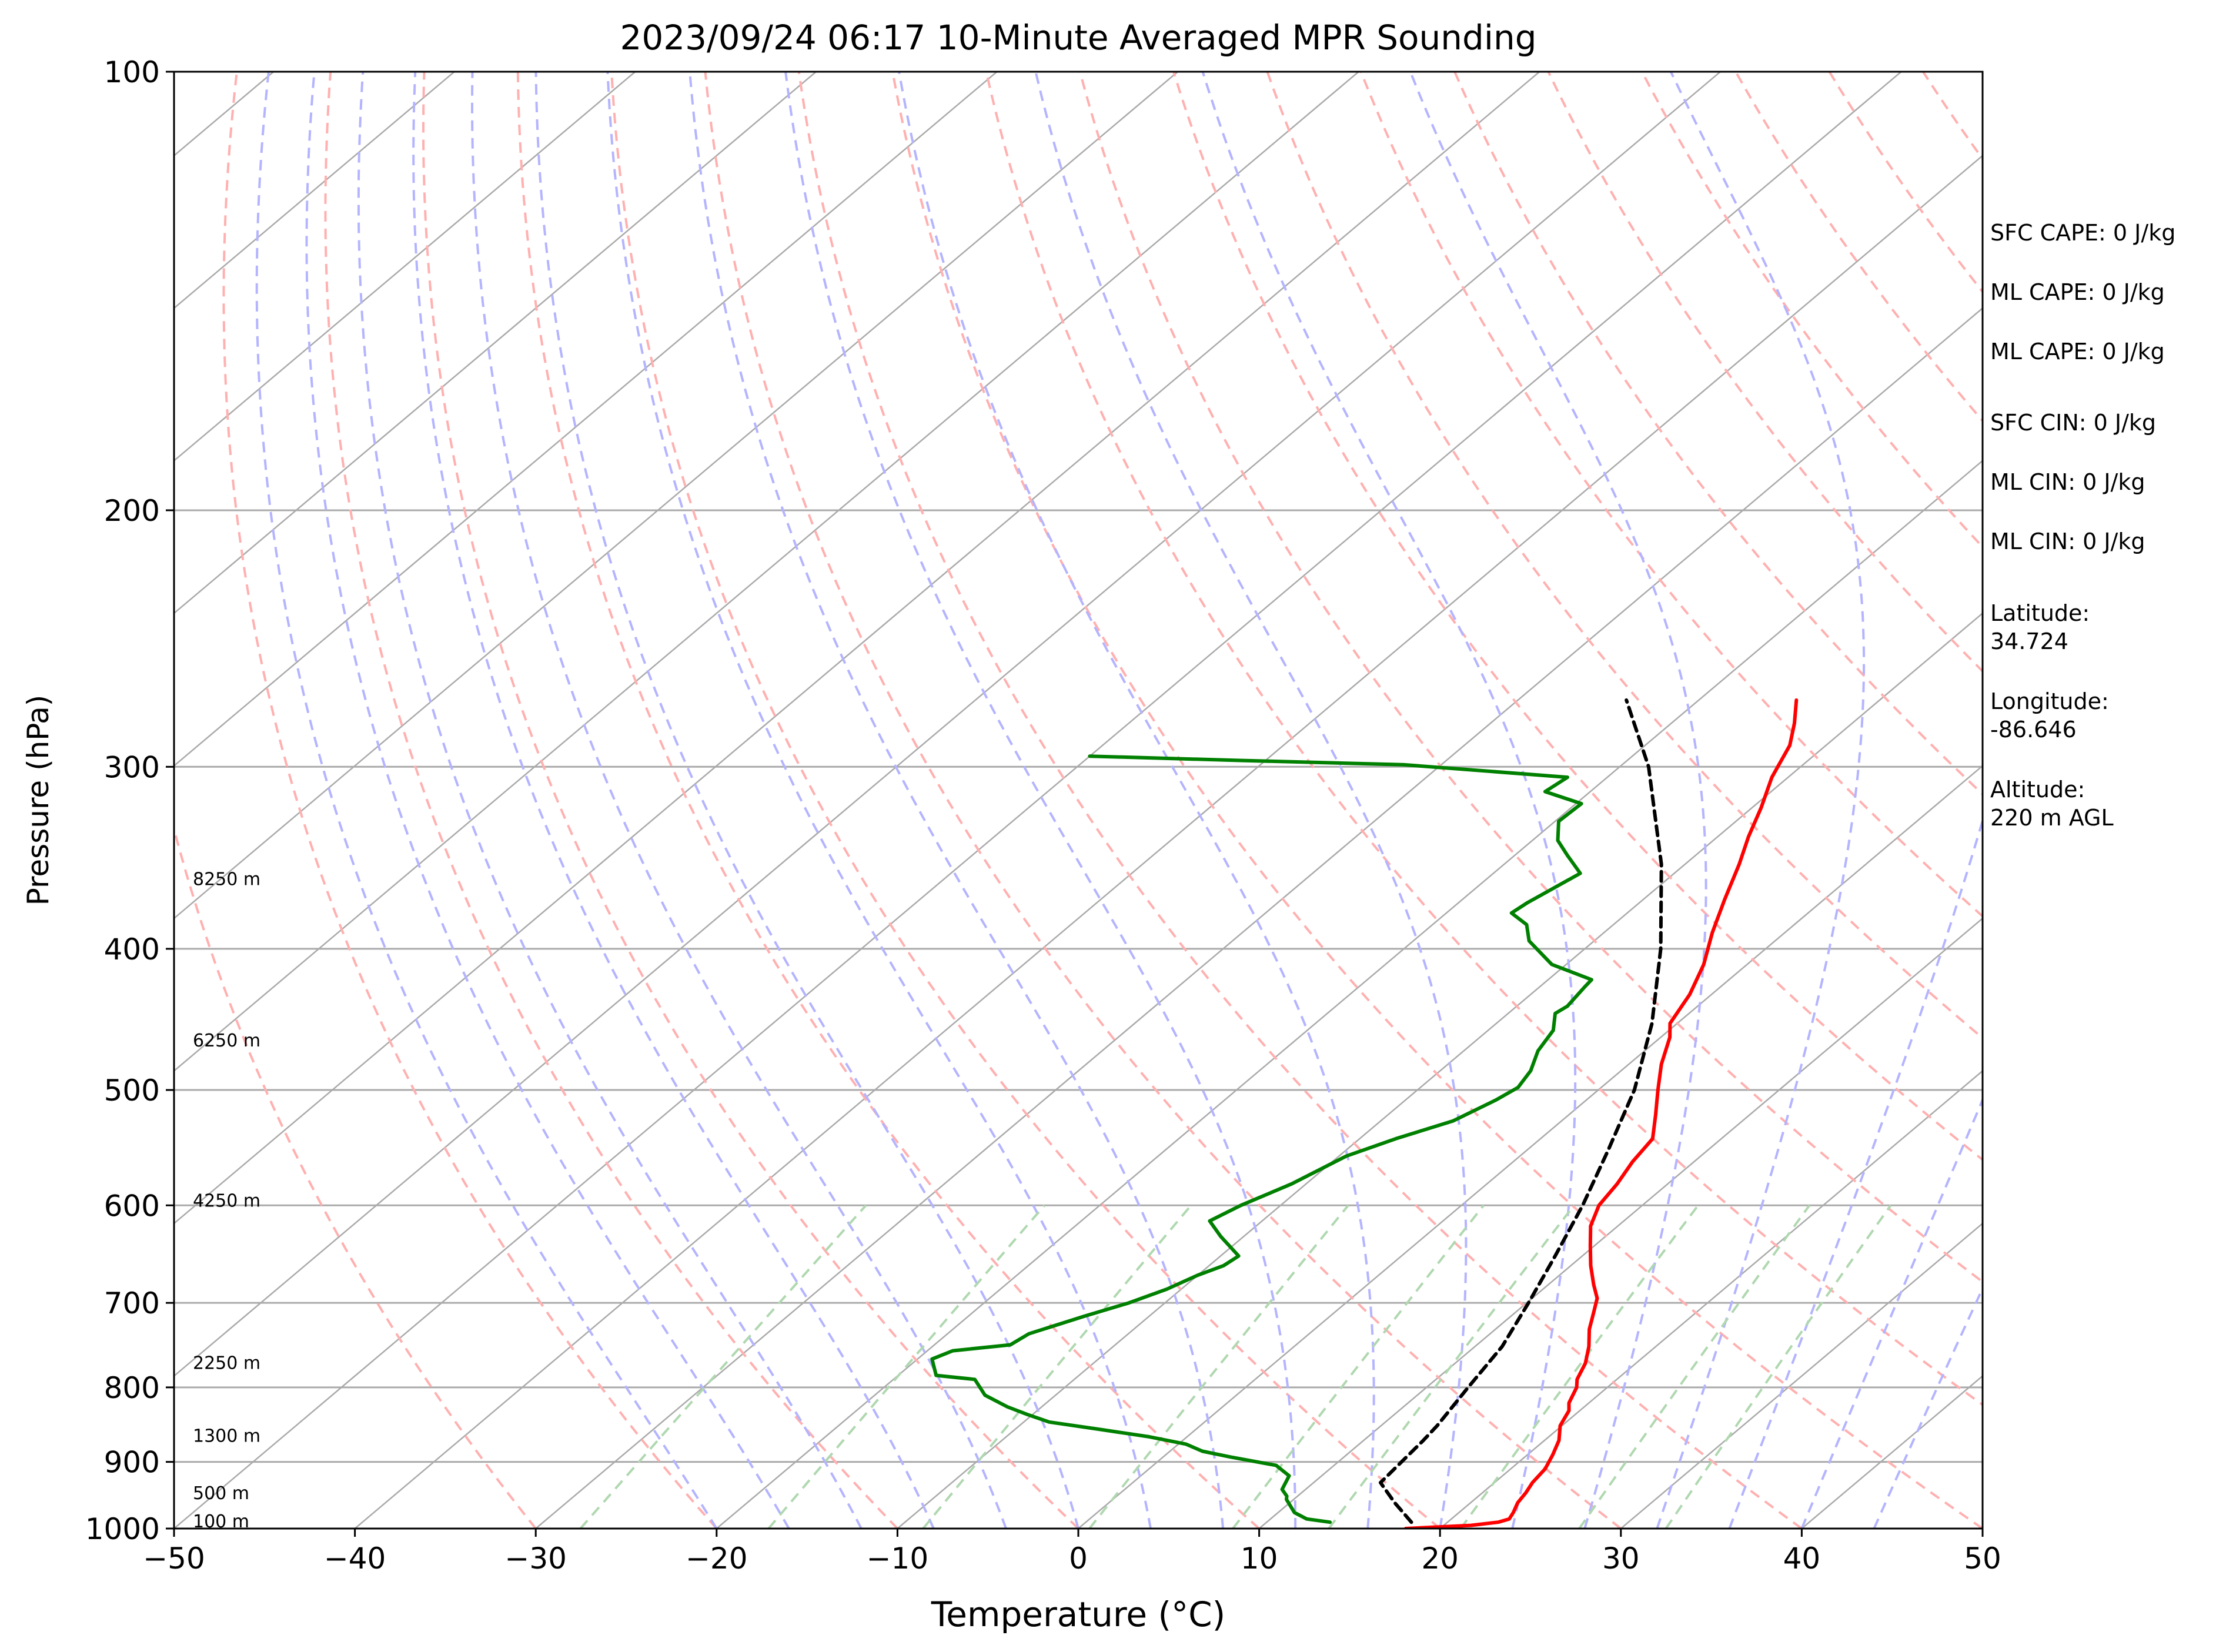  What do you see at coordinates (2073, 423) in the screenshot?
I see `sfc-cin-text: SFC CIN: 0 J/kg` at bounding box center [2073, 423].